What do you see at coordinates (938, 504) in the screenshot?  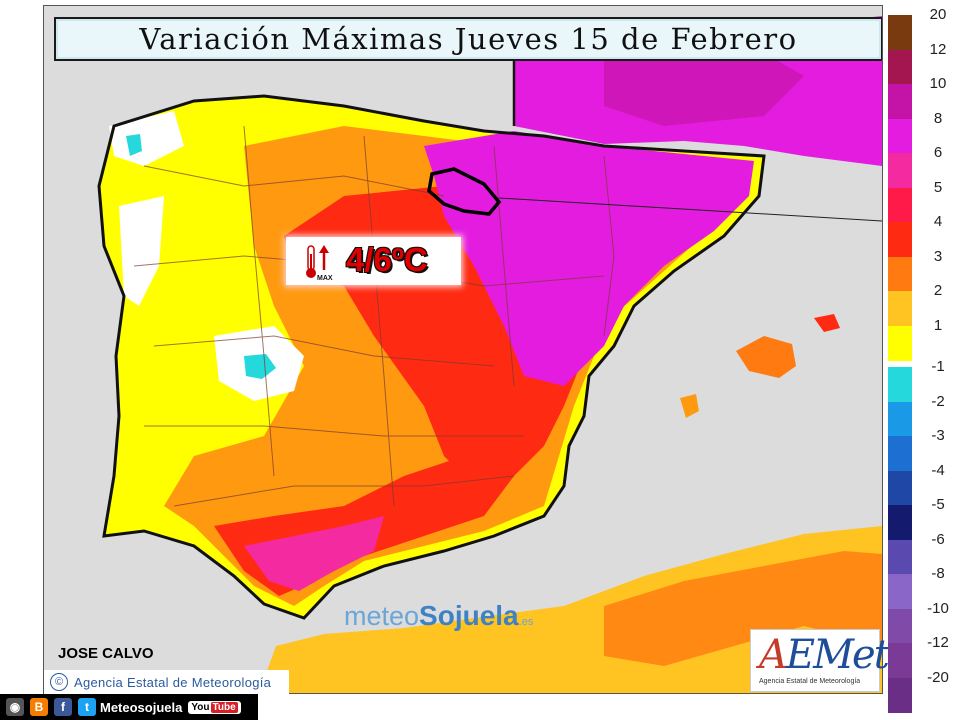 I see `legend-label-neg-4: -5` at bounding box center [938, 504].